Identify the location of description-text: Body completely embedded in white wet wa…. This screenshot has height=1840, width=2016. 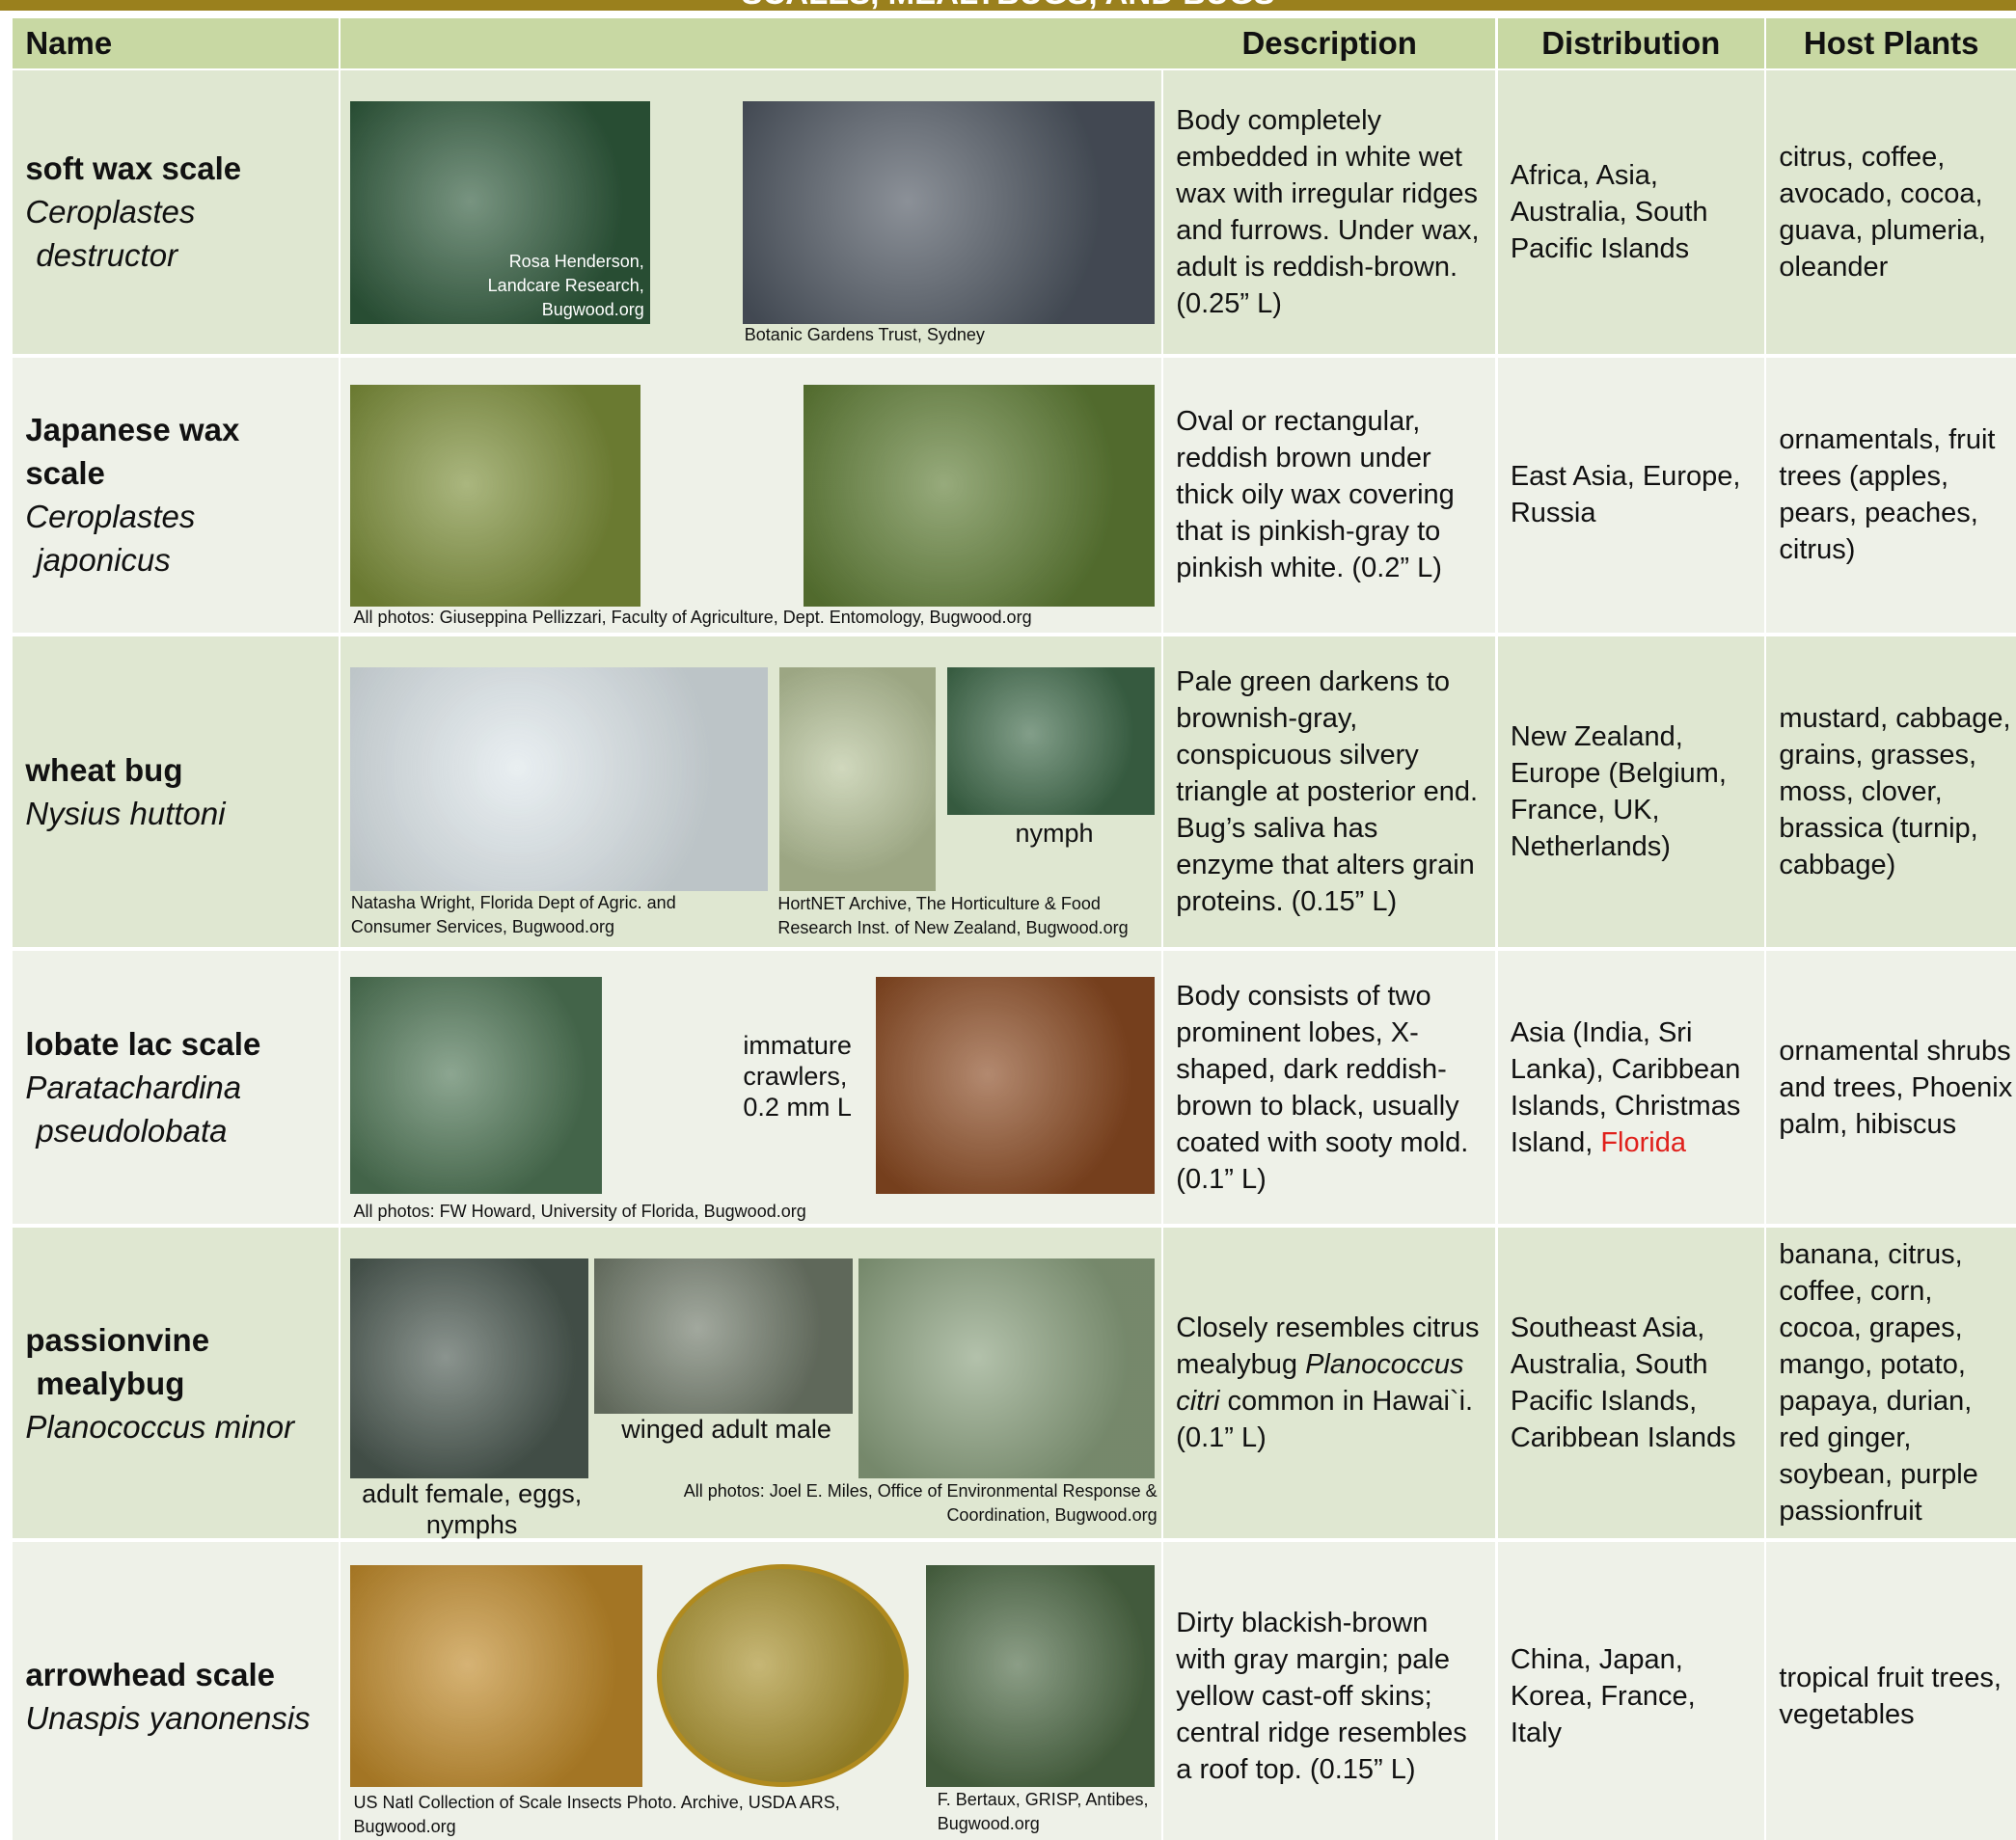
(1328, 211).